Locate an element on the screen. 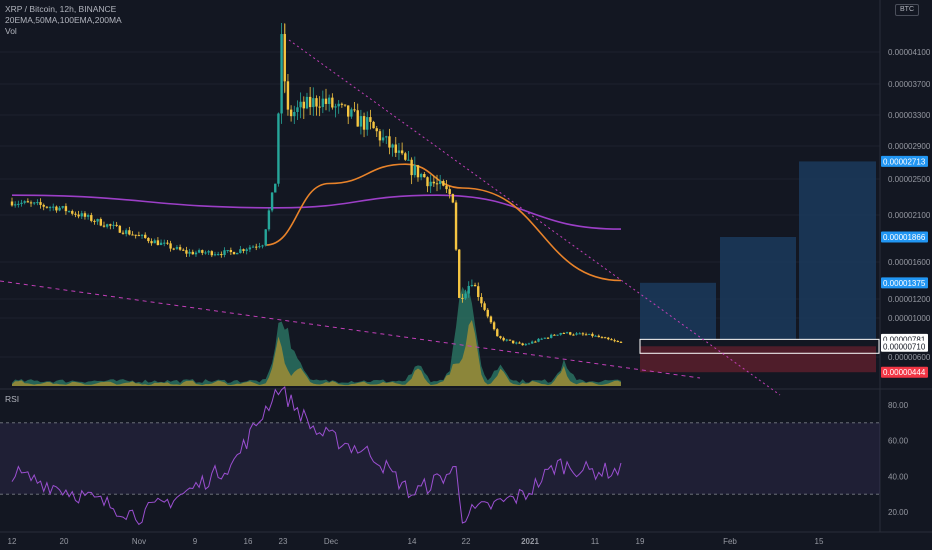 The height and width of the screenshot is (550, 932). trendline-lower is located at coordinates (350, 329).